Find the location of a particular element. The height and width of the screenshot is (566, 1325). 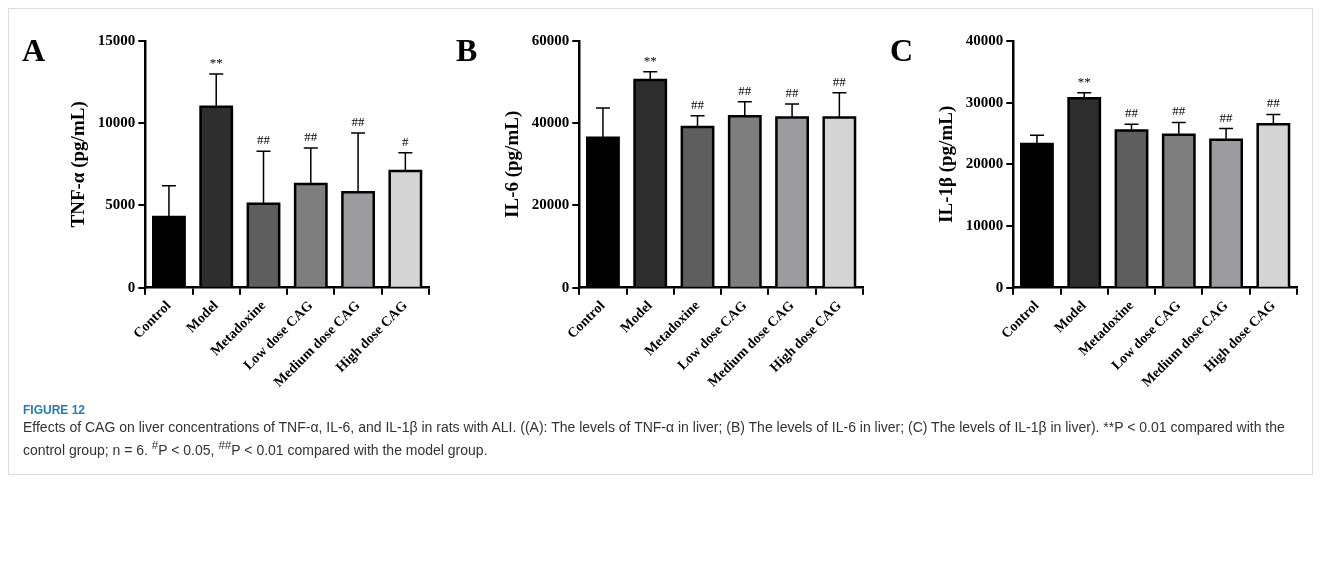

chart-title: A is located at coordinates (33, 50).